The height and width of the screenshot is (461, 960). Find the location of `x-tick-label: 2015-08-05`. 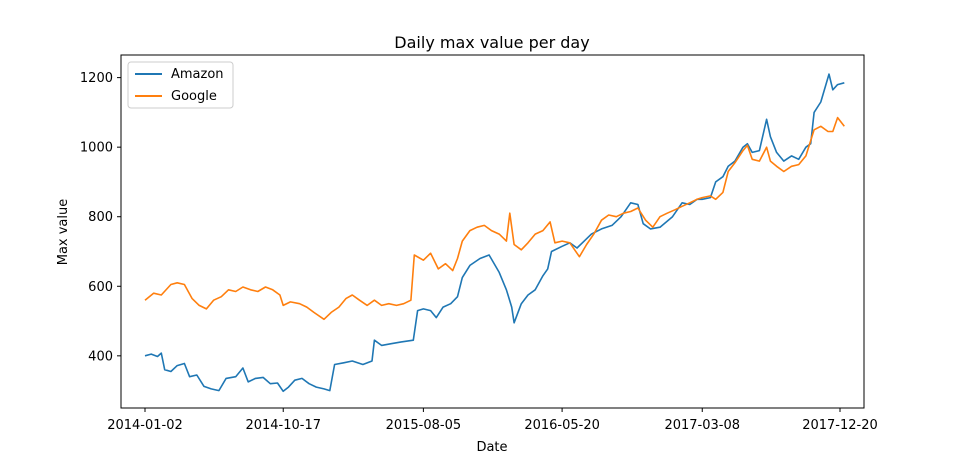

x-tick-label: 2015-08-05 is located at coordinates (424, 425).